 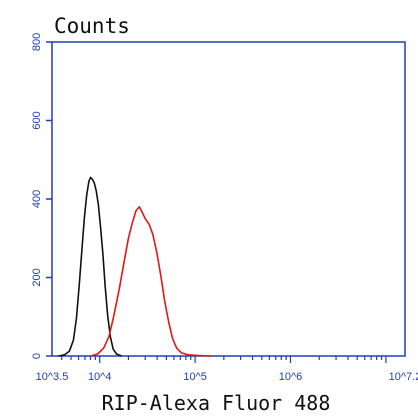 I want to click on y-axis: 0 200 400 600 800, so click(x=41, y=196).